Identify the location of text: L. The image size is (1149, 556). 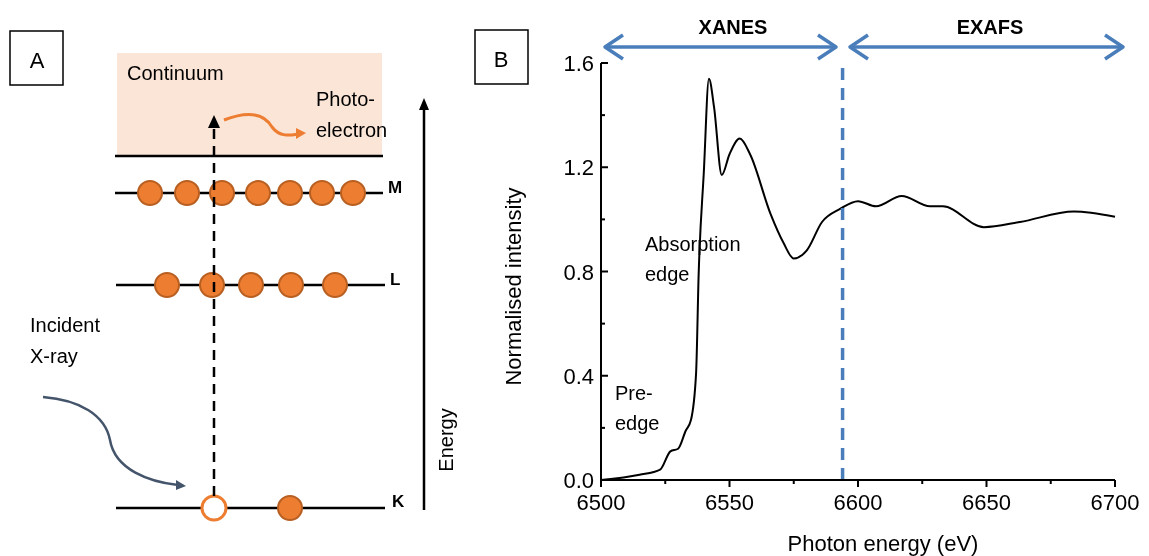
(395, 279).